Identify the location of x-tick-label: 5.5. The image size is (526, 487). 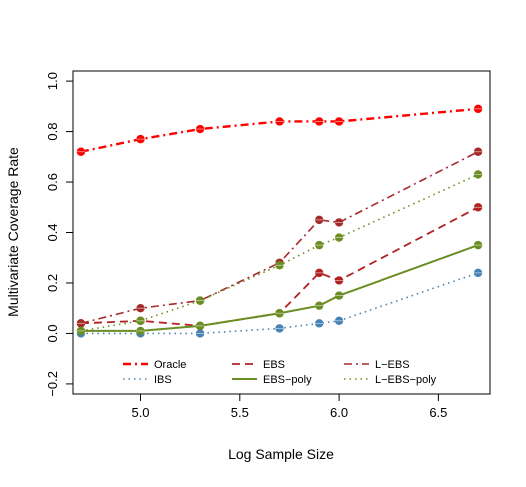
(240, 412).